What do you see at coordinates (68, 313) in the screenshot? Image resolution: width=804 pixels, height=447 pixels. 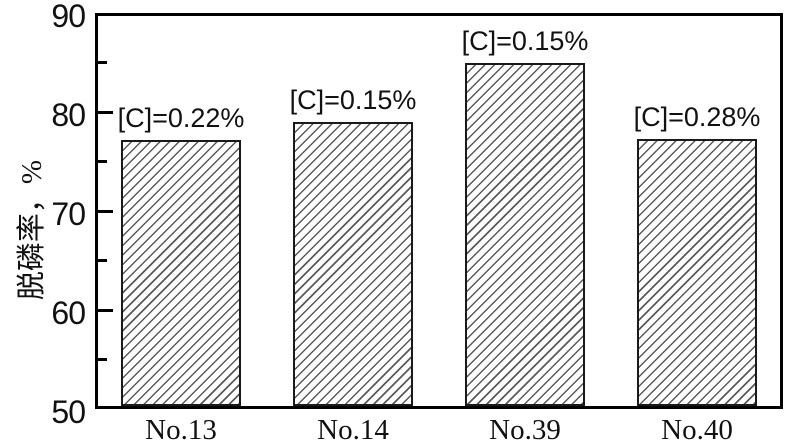 I see `y-tick-label: 60` at bounding box center [68, 313].